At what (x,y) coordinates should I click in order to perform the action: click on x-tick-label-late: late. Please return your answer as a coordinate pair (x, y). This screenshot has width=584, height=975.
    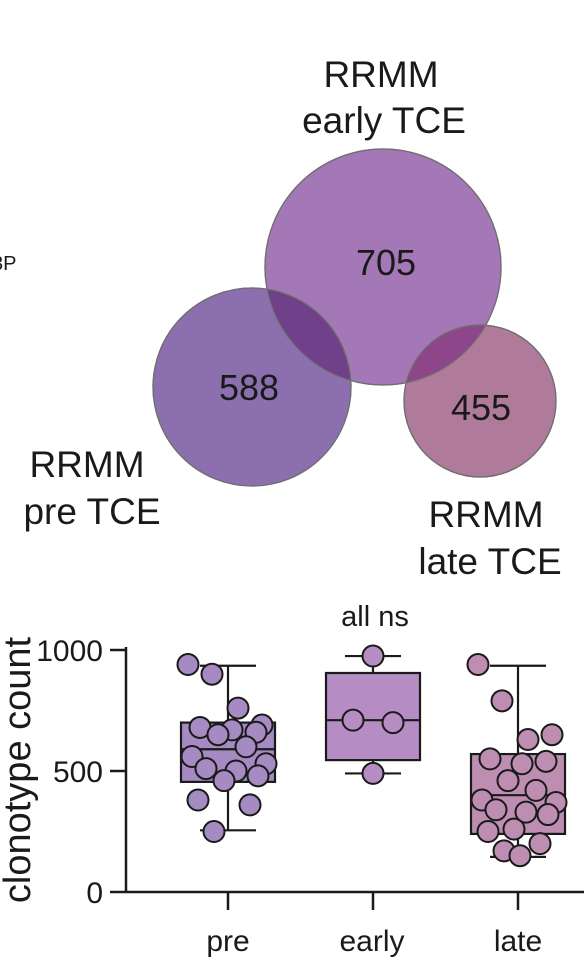
    Looking at the image, I should click on (518, 941).